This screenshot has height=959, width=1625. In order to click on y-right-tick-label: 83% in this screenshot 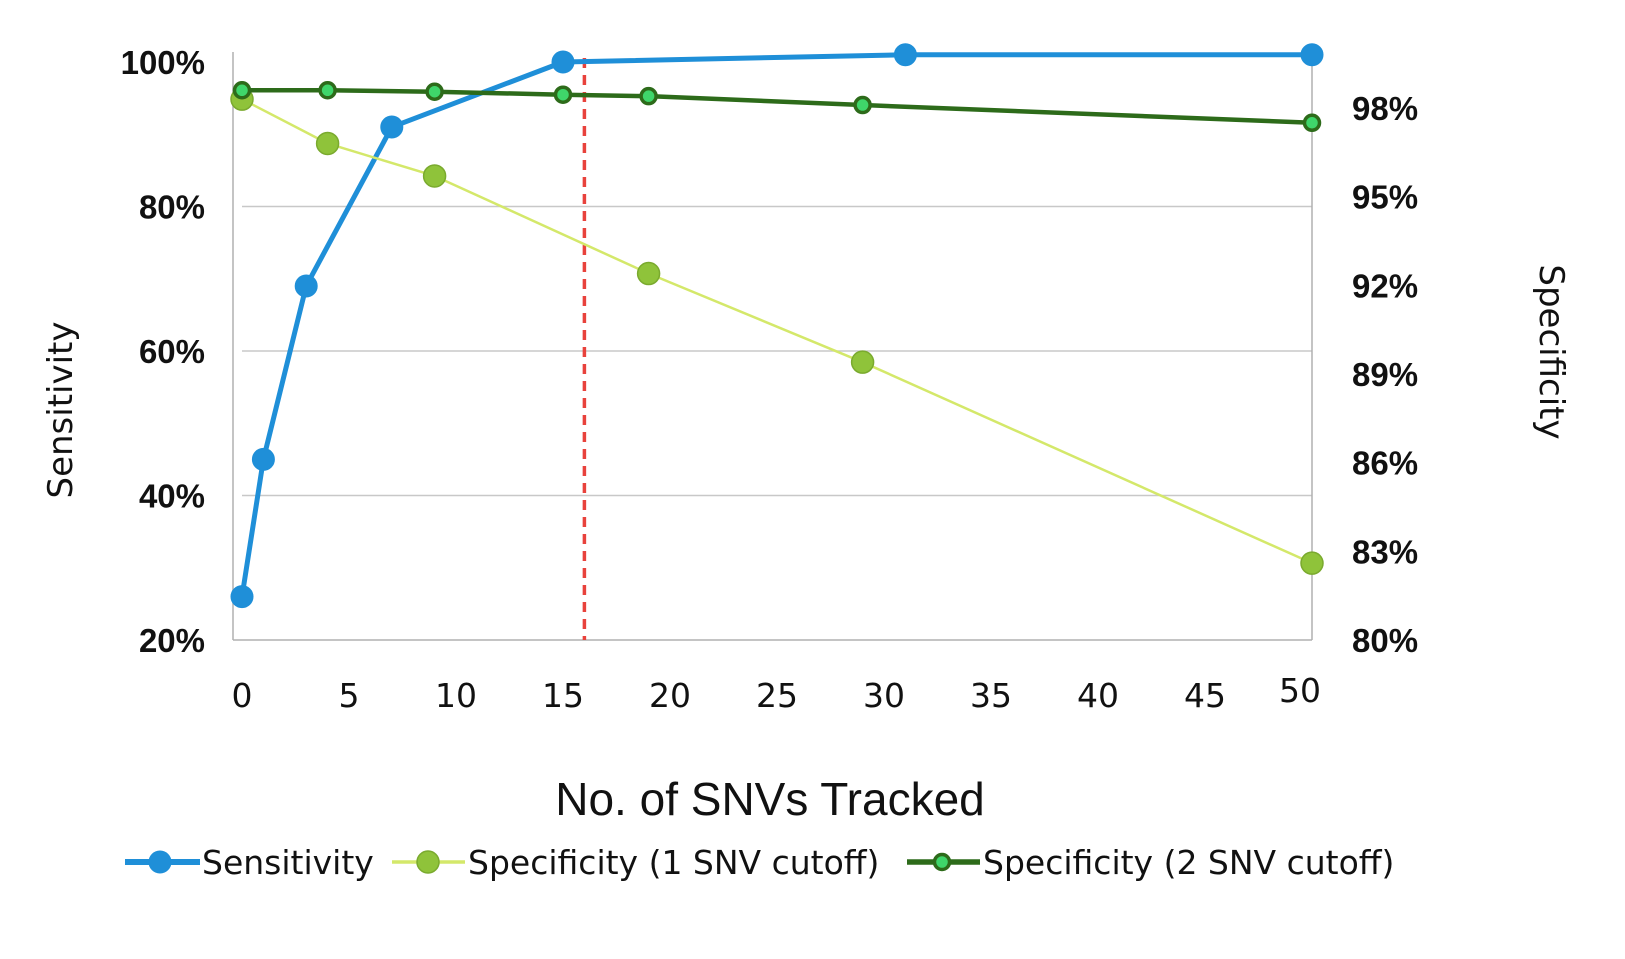, I will do `click(1385, 551)`.